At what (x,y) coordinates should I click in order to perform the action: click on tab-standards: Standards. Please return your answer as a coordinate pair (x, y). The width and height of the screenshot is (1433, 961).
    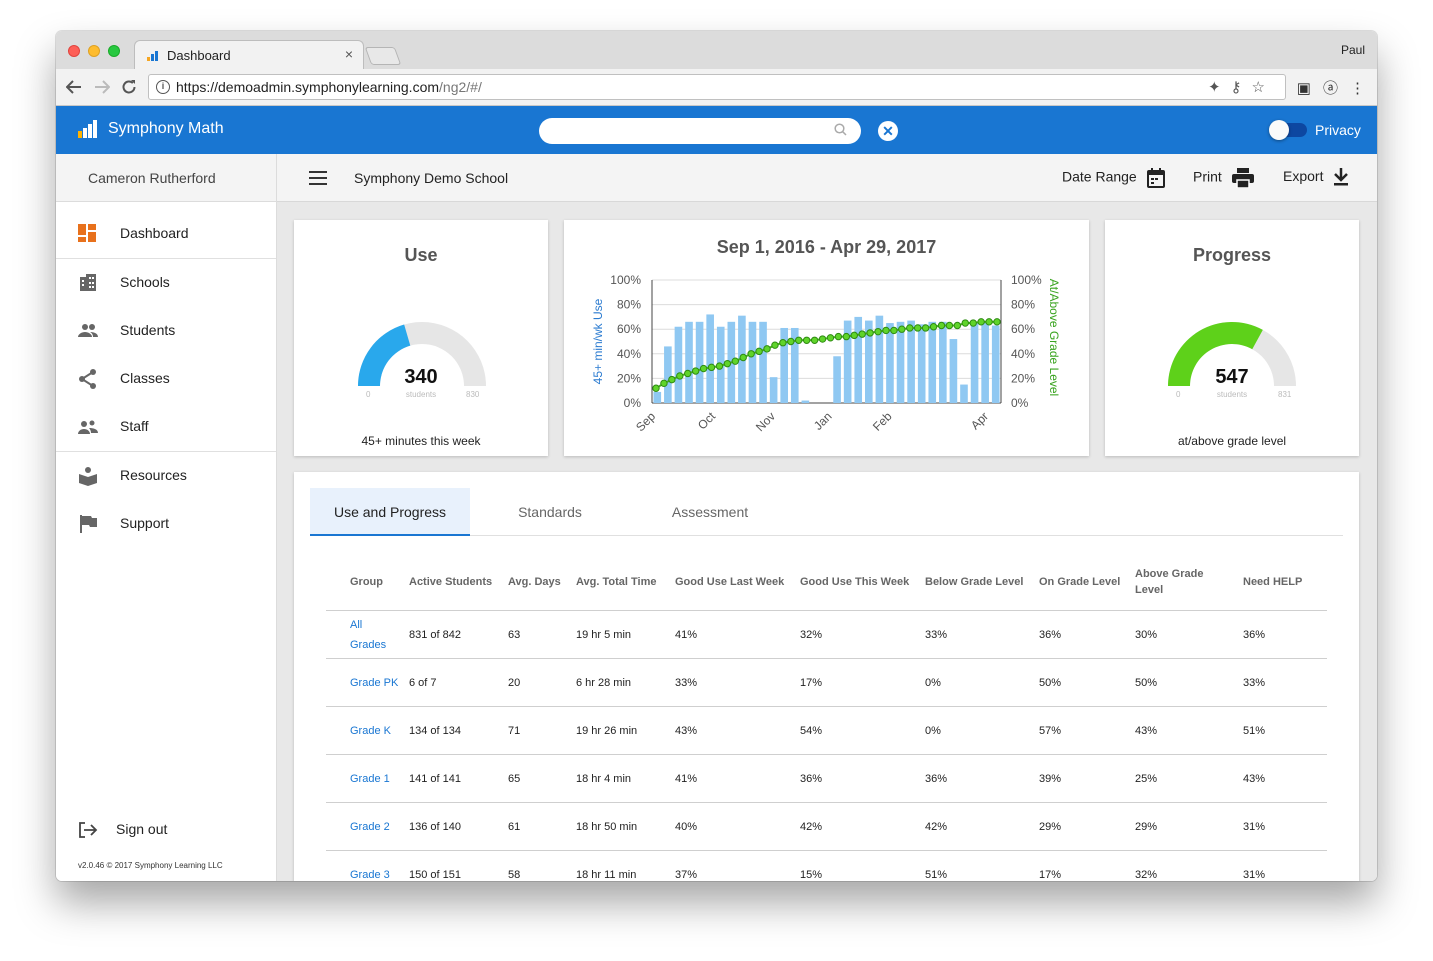
    Looking at the image, I should click on (550, 512).